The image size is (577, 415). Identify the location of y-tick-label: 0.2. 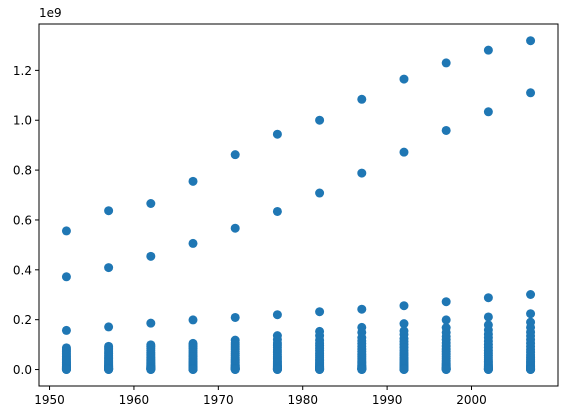
(22, 320).